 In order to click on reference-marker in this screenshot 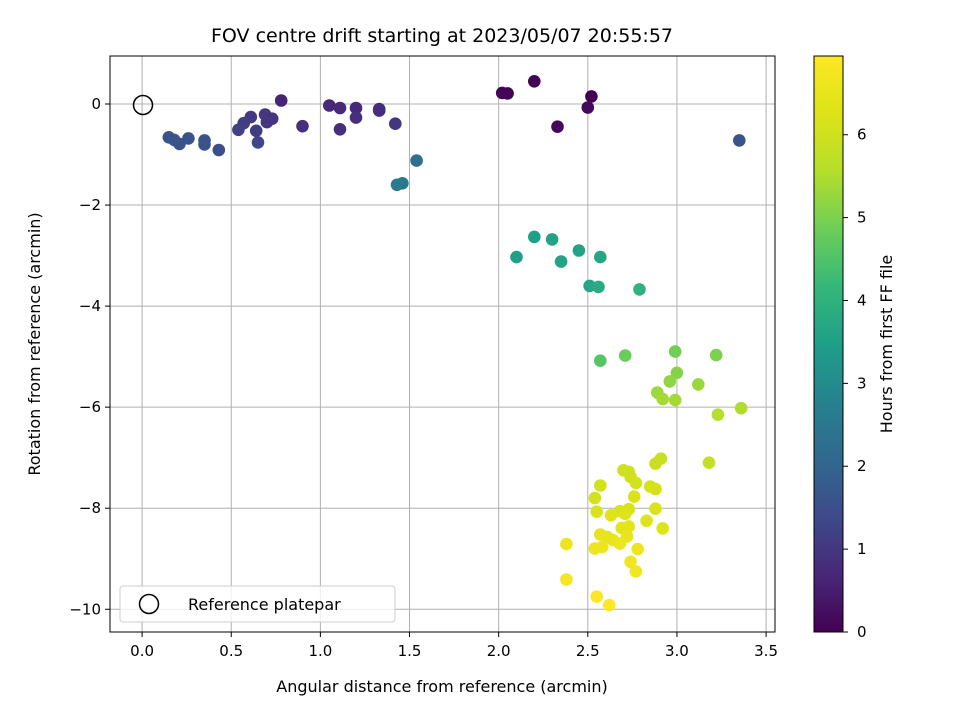, I will do `click(143, 105)`.